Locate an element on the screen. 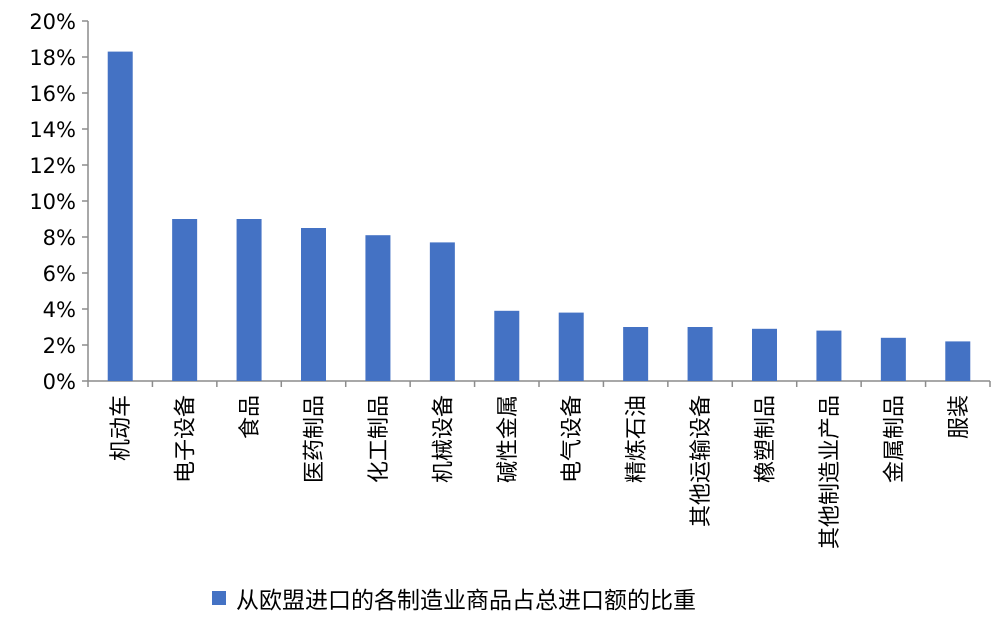  category-label: 服装 is located at coordinates (959, 417).